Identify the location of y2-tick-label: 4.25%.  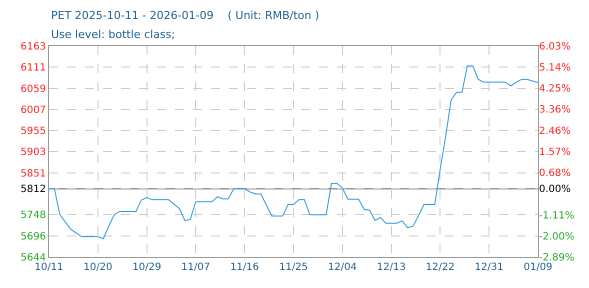
(555, 89).